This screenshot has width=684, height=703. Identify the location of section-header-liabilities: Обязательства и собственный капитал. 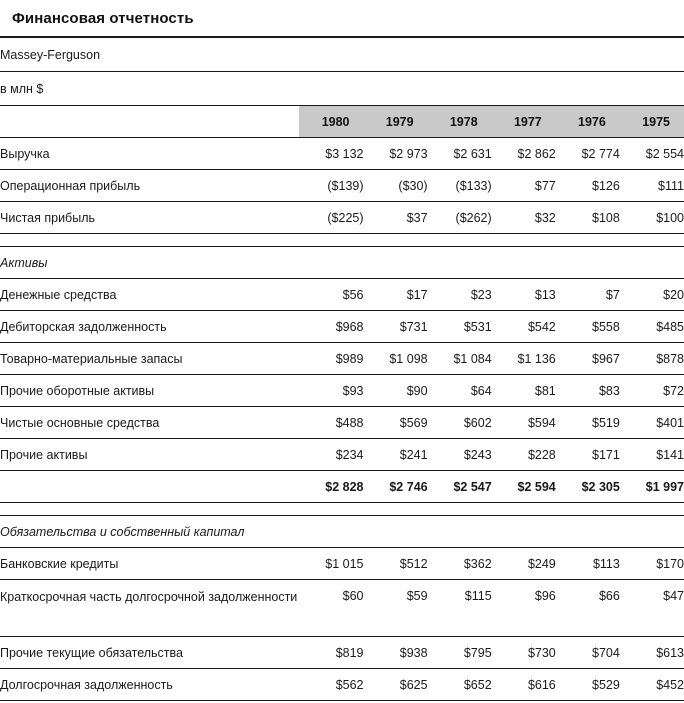
(342, 531).